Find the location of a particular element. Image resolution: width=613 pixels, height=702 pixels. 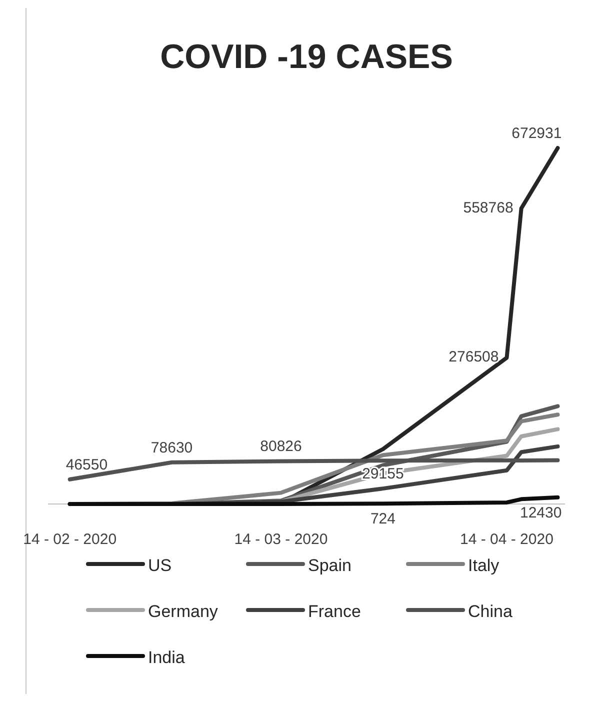

x-tick-label: 14 - 04 - 2020 is located at coordinates (507, 539).